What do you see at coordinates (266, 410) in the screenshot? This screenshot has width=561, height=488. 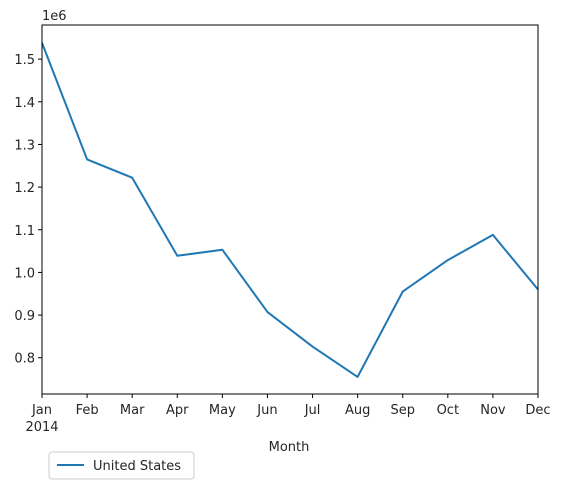 I see `x-tick-label: Jun` at bounding box center [266, 410].